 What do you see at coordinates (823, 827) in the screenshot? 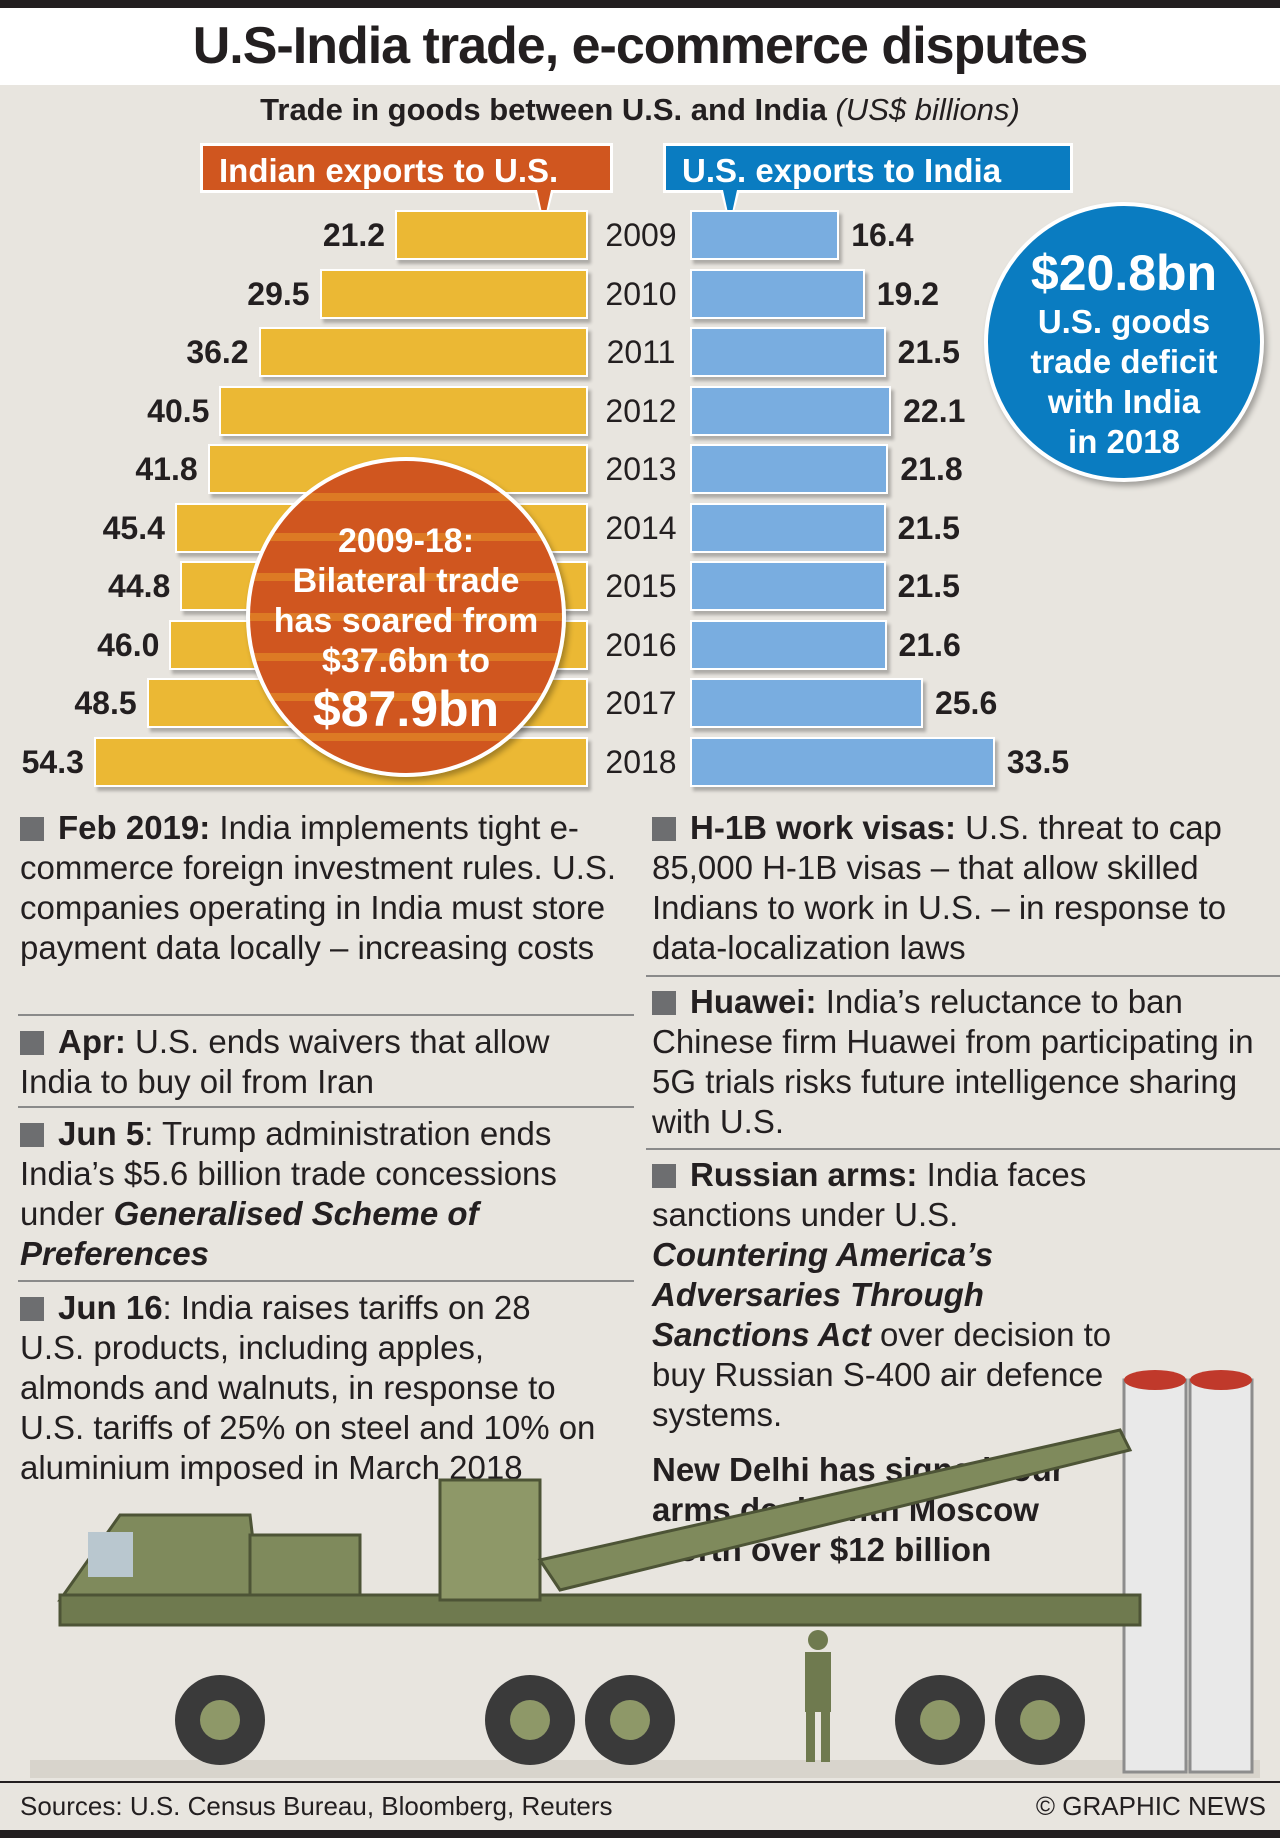
I see `issue-head: H-1B work visas:` at bounding box center [823, 827].